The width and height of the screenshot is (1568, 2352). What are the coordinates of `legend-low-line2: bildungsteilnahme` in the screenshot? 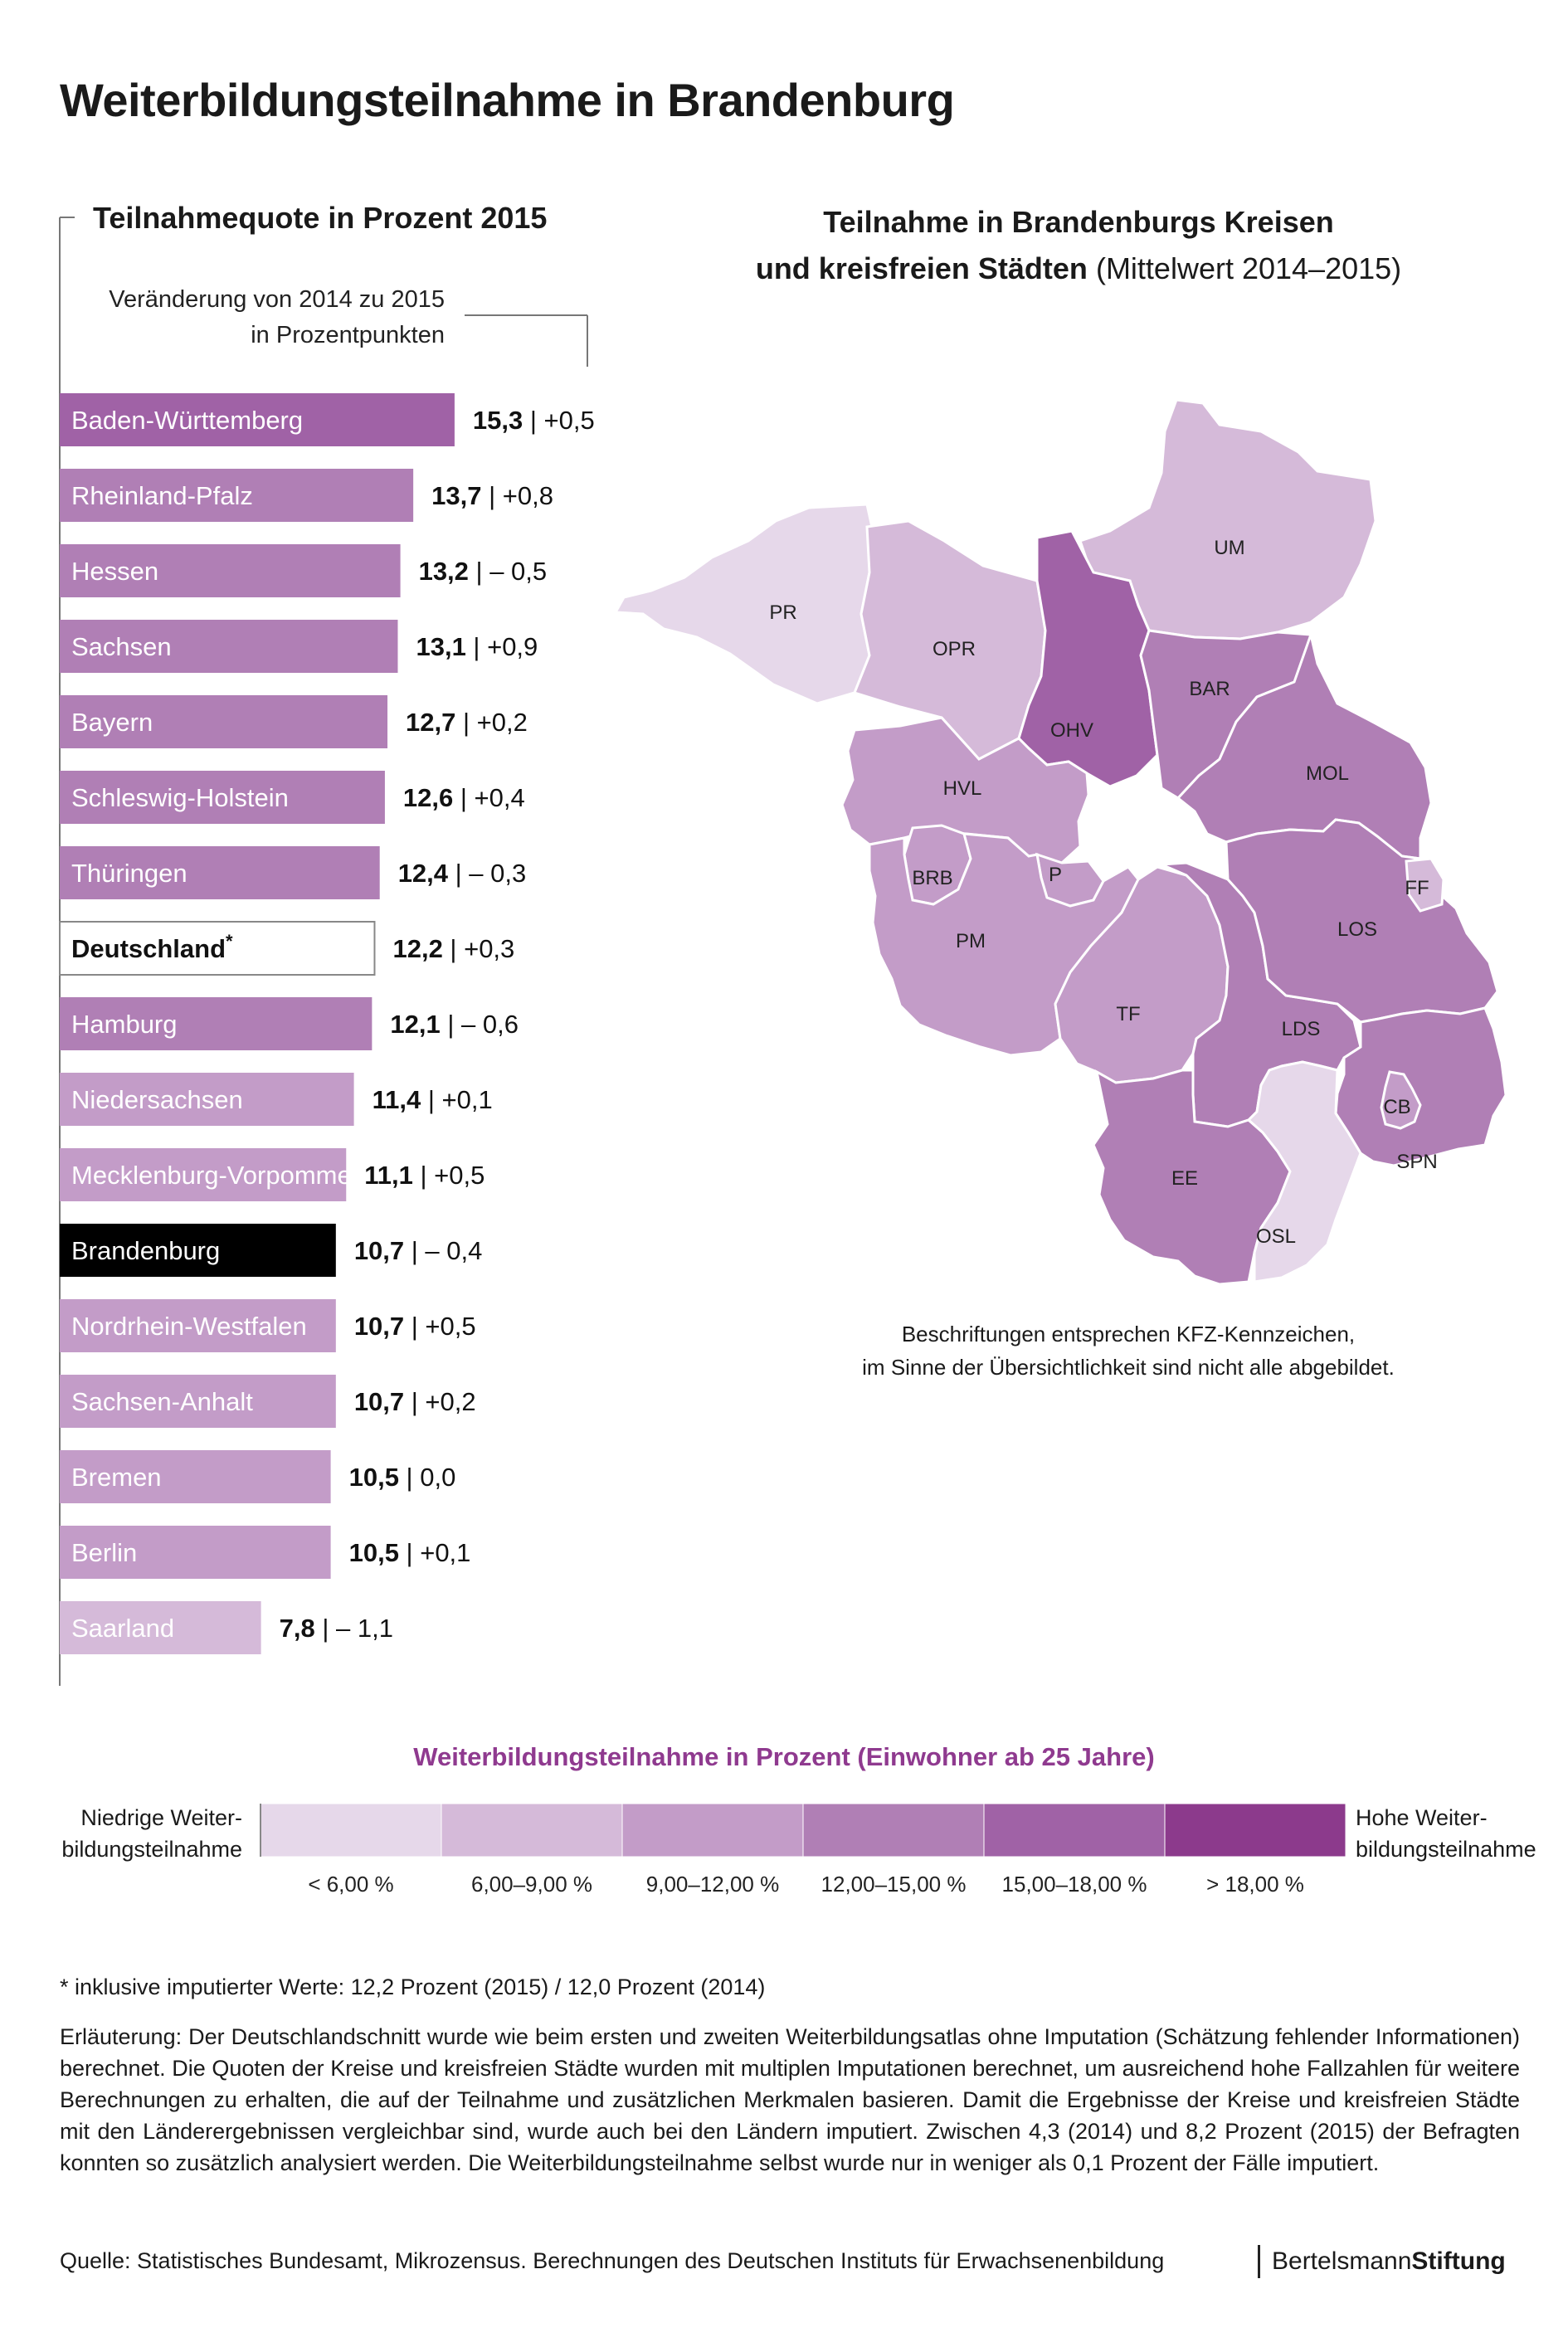 It's located at (151, 1849).